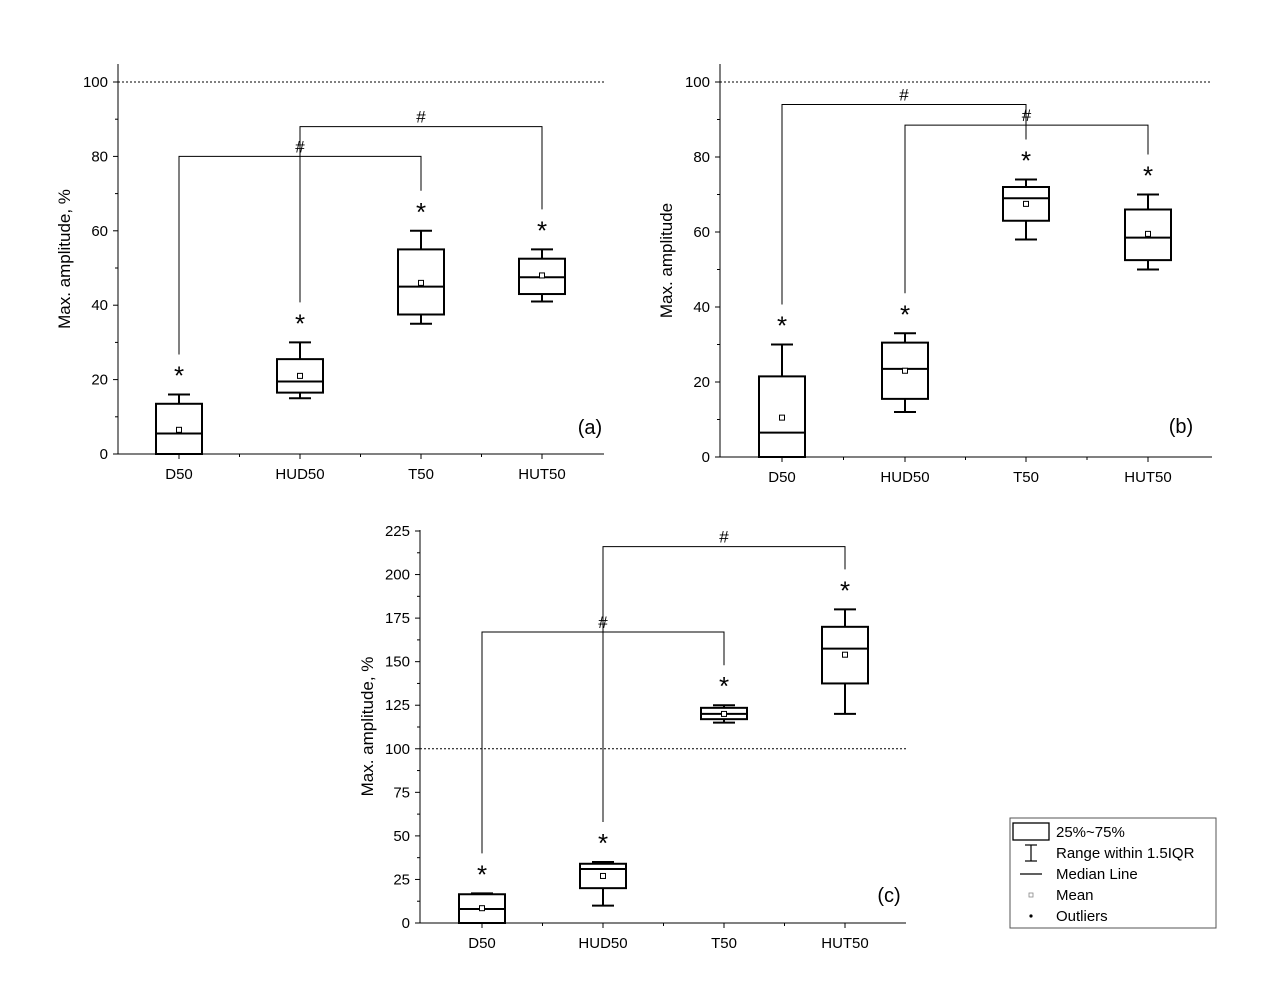 The height and width of the screenshot is (994, 1280). Describe the element at coordinates (1075, 895) in the screenshot. I see `legend-label-mean: Mean` at that location.